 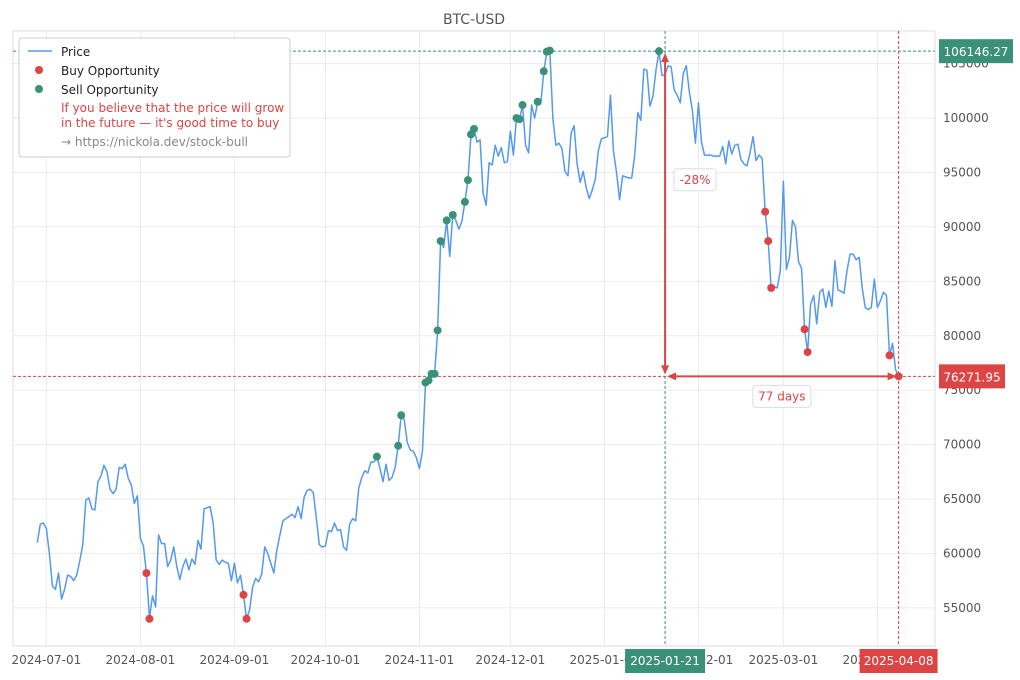 I want to click on drop-arrow-head-bottom, so click(x=665, y=370).